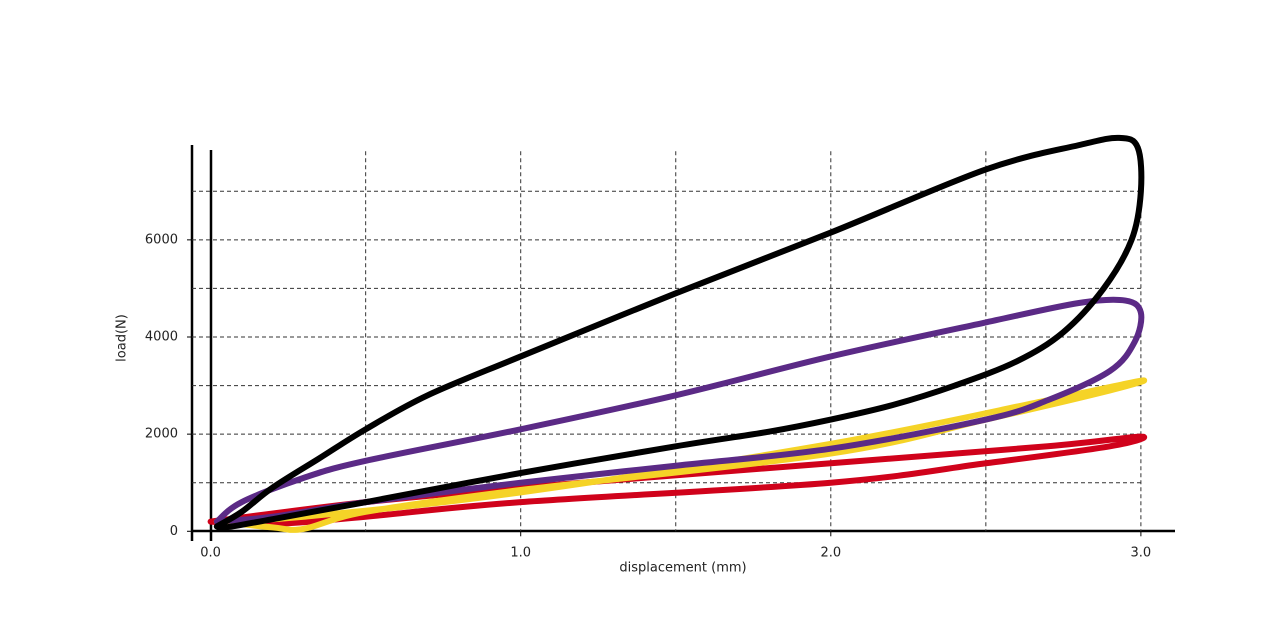 Image resolution: width=1280 pixels, height=623 pixels. What do you see at coordinates (210, 553) in the screenshot?
I see `x-tick-label: 0.0` at bounding box center [210, 553].